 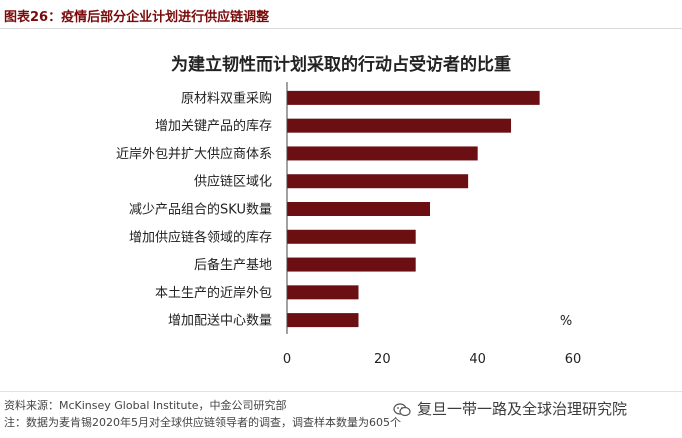 I want to click on watermark-text: 复旦一带一路及全球治理研究院, so click(x=522, y=409).